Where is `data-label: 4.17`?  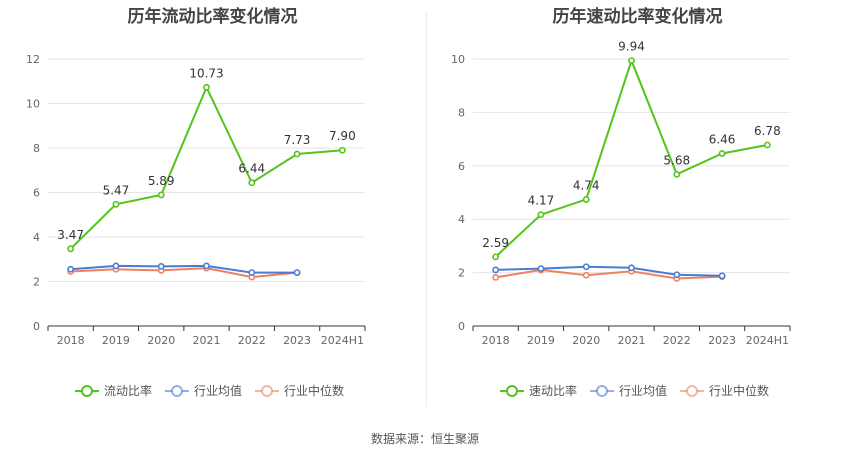 data-label: 4.17 is located at coordinates (541, 201).